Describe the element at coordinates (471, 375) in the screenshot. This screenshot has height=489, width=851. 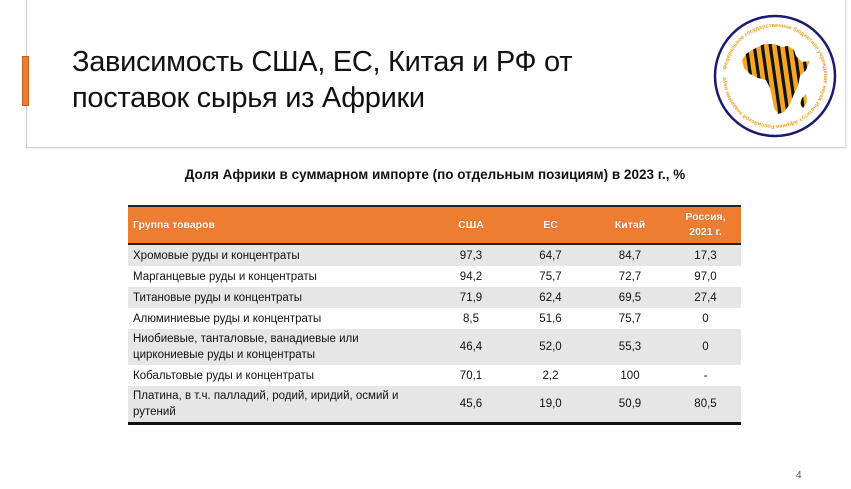
I see `cell-usa: 70,1` at that location.